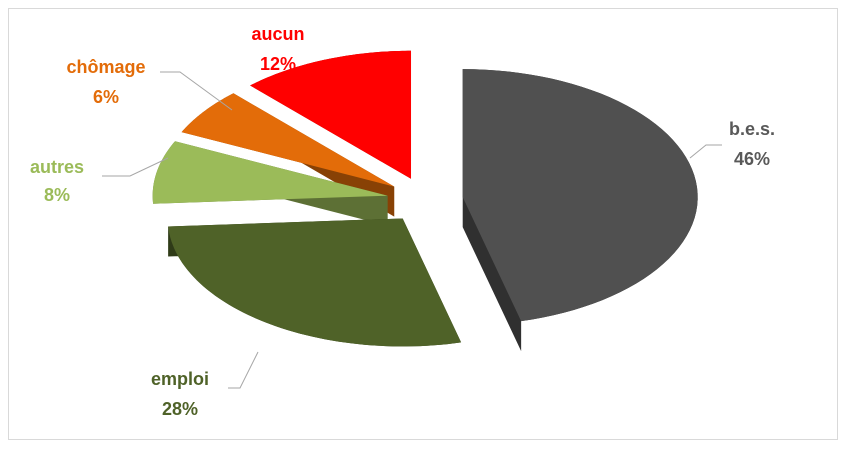 The image size is (846, 450). I want to click on value-label: 6%, so click(106, 97).